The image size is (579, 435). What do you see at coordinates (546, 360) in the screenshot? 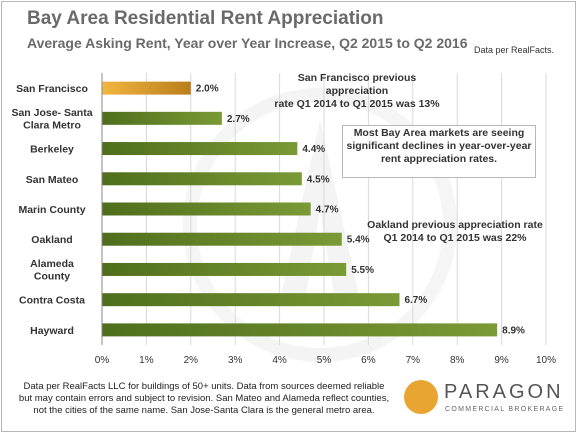
I see `x-tick-label: 10%` at bounding box center [546, 360].